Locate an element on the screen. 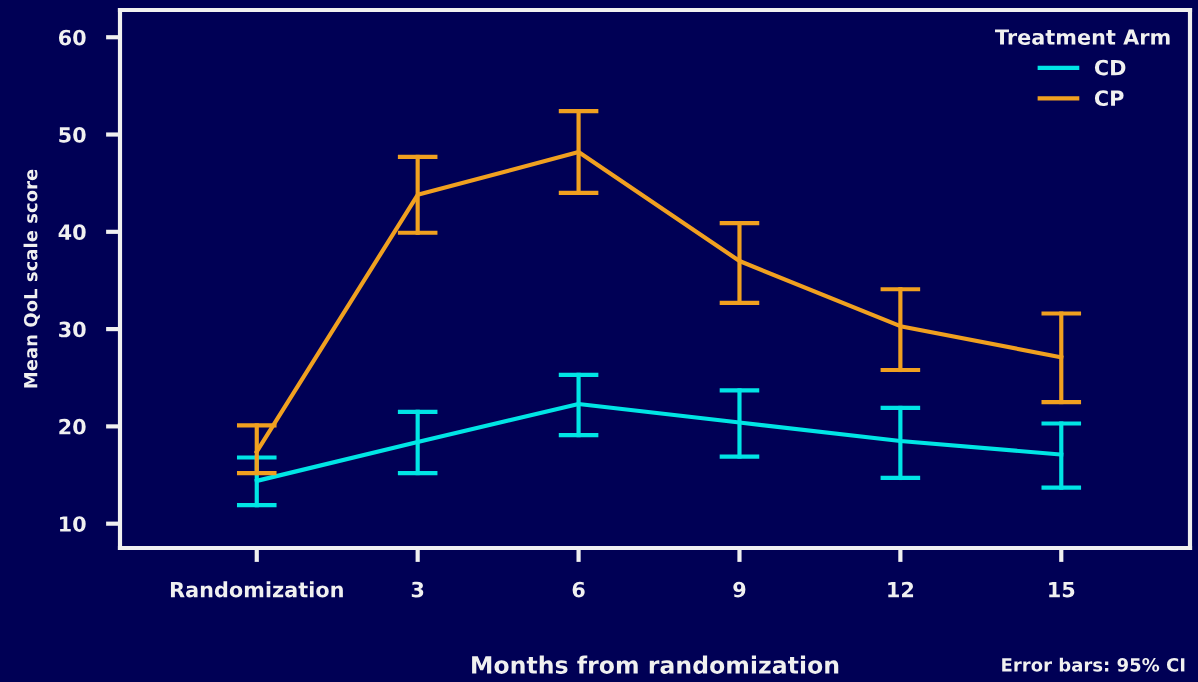 The height and width of the screenshot is (682, 1198). x-tick-label: 15 is located at coordinates (1062, 589).